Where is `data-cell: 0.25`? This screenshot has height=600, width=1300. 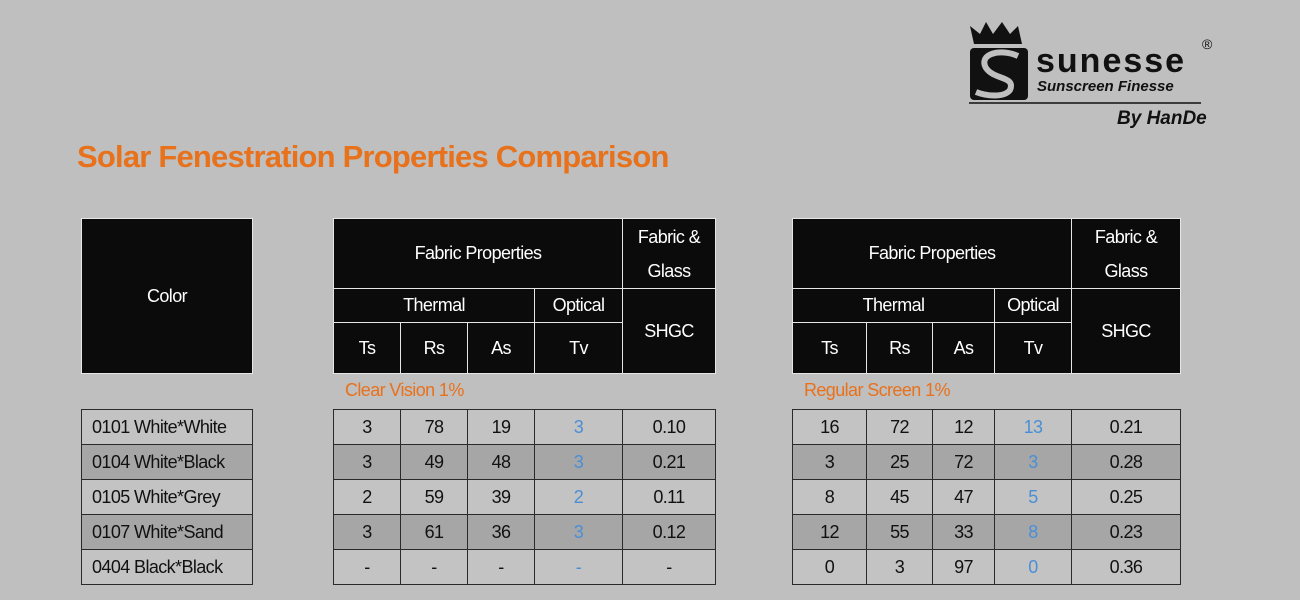
data-cell: 0.25 is located at coordinates (1126, 497).